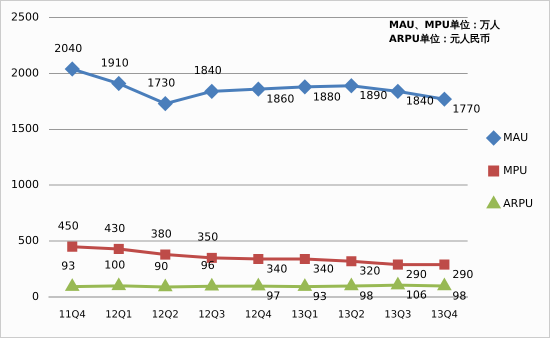 The width and height of the screenshot is (550, 338). What do you see at coordinates (24, 129) in the screenshot?
I see `y-tick-label: 1500` at bounding box center [24, 129].